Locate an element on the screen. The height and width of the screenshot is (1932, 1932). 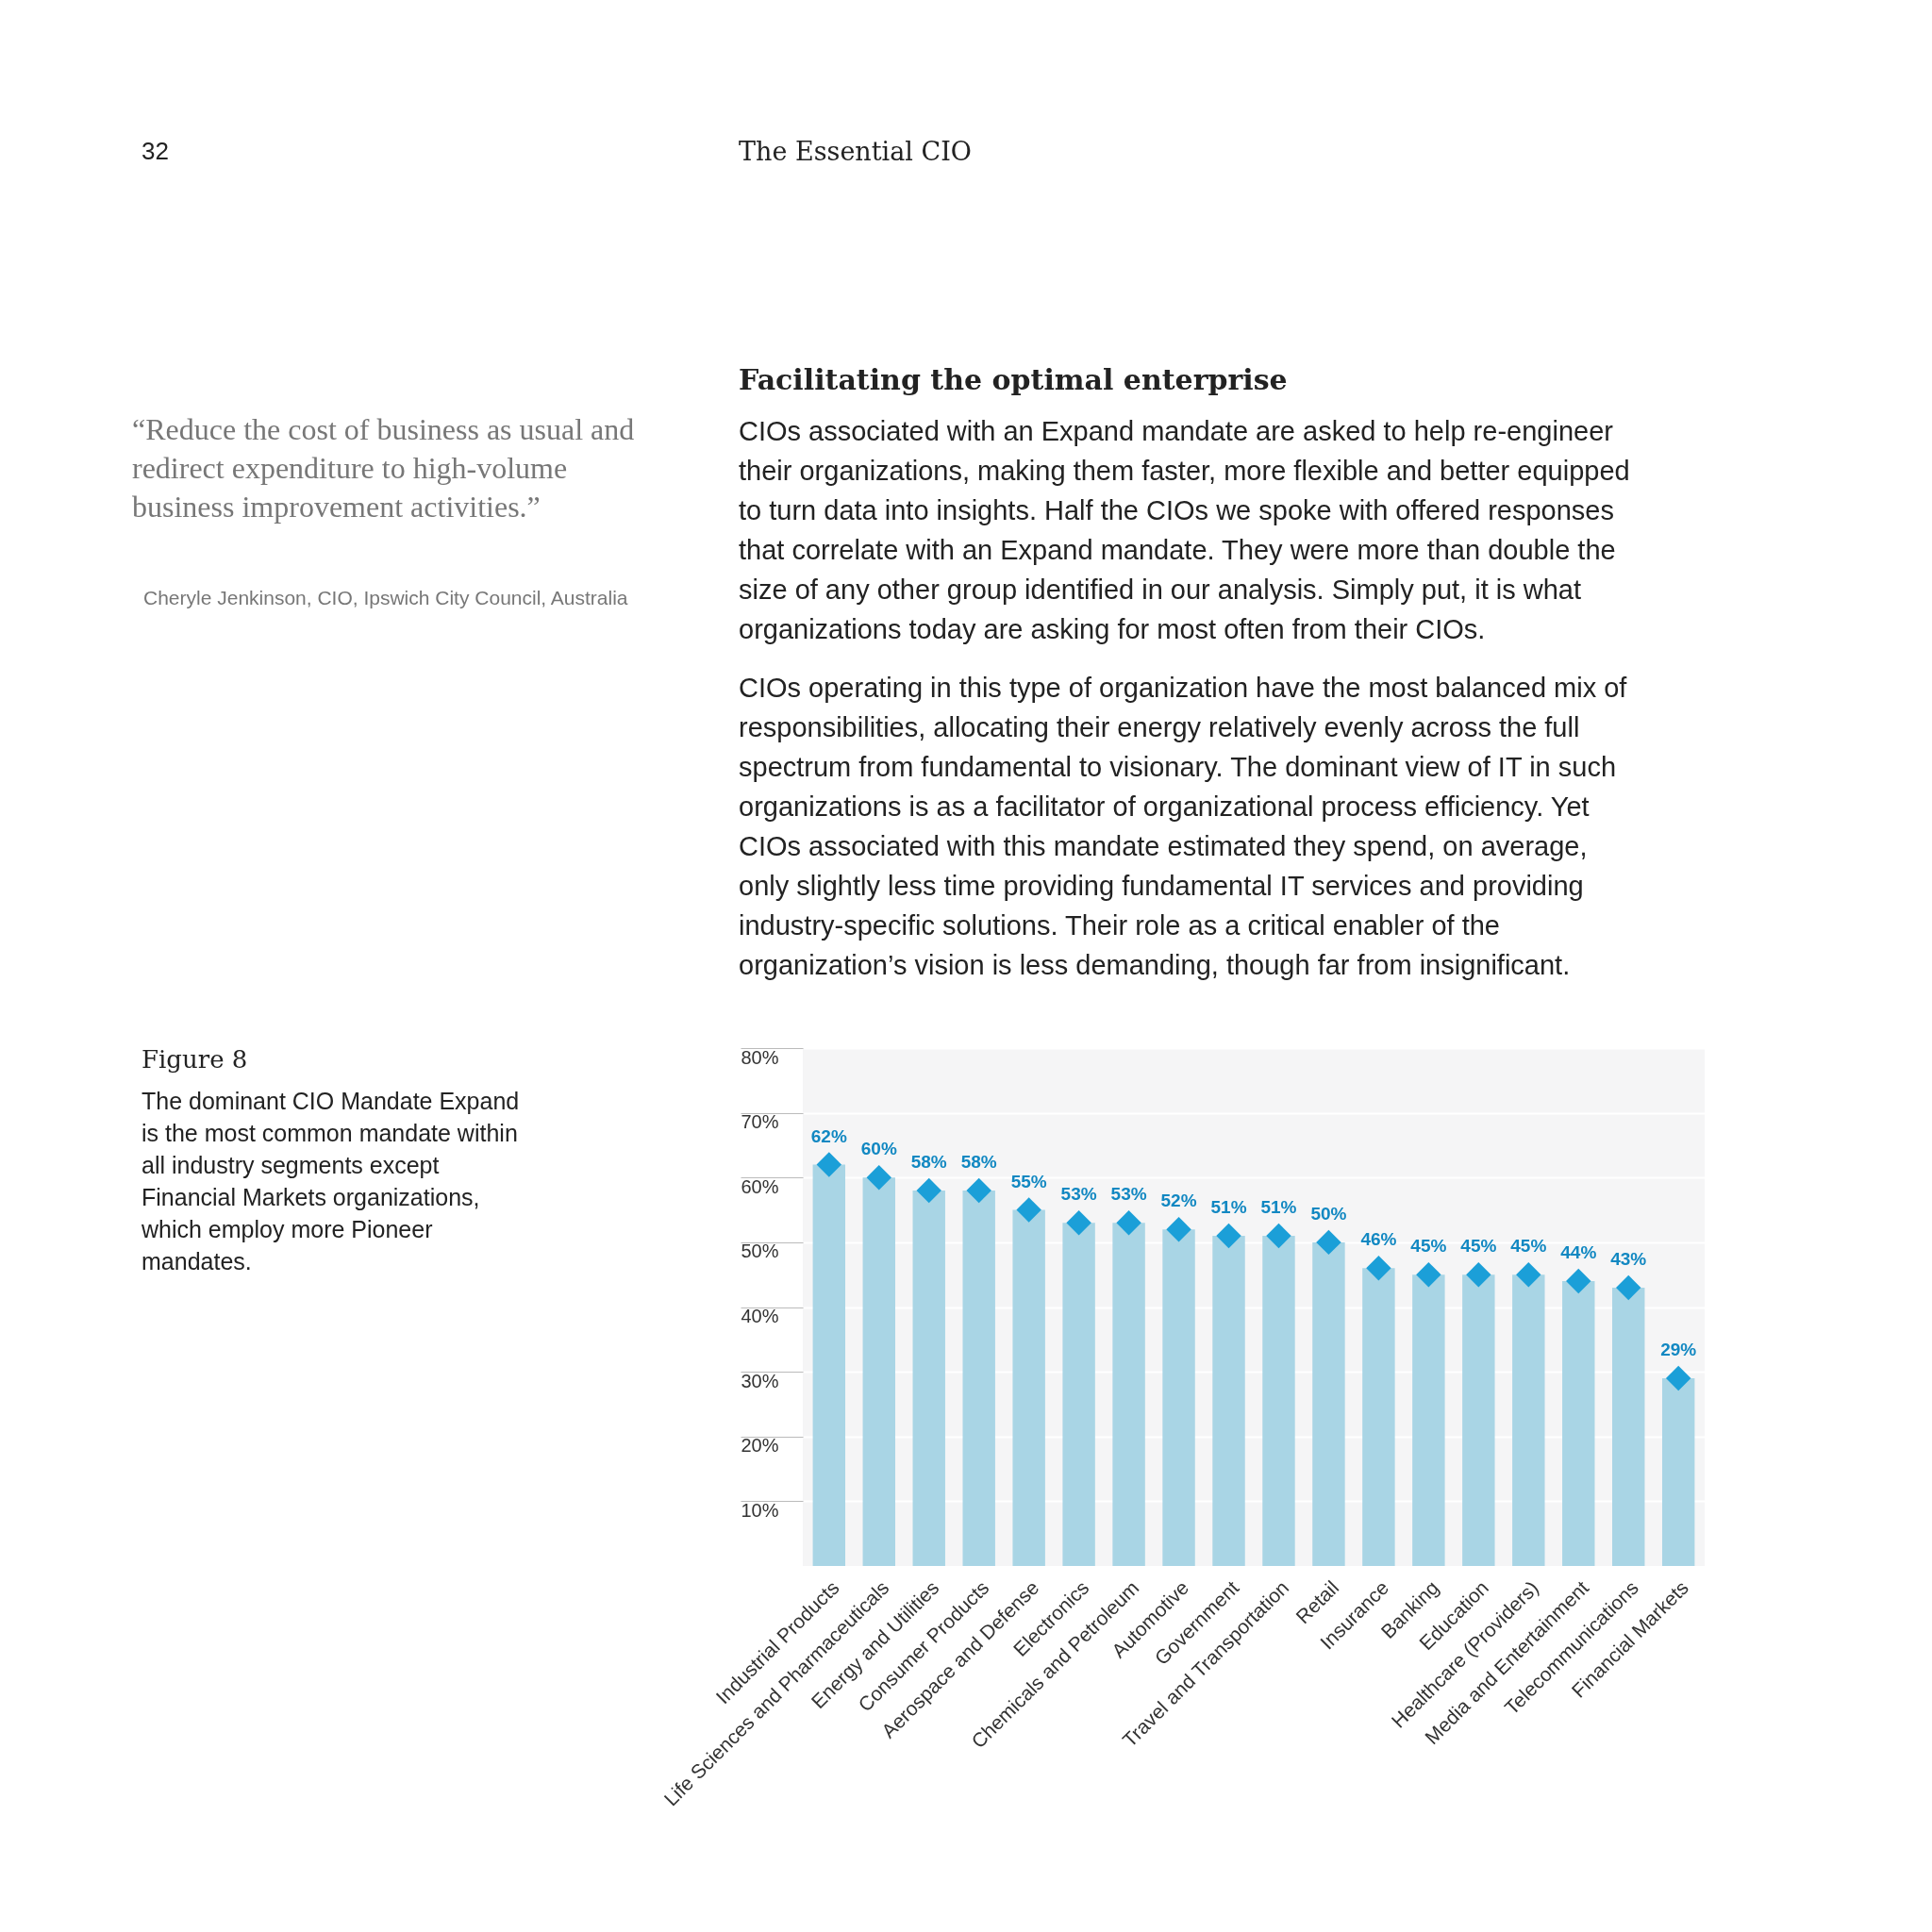
data-label: 60% is located at coordinates (878, 1149).